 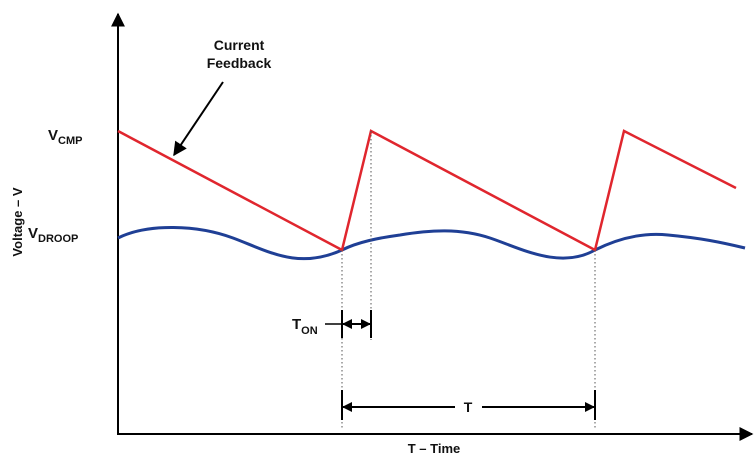 What do you see at coordinates (198, 119) in the screenshot?
I see `current-feedback-arrow` at bounding box center [198, 119].